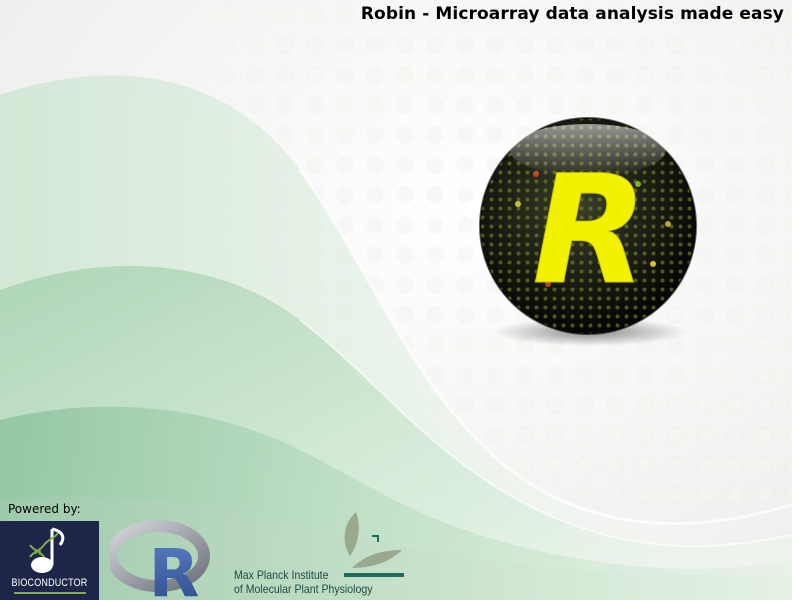 This screenshot has width=792, height=600. I want to click on mpi-name-line2: of Molecular Plant Physiology, so click(303, 589).